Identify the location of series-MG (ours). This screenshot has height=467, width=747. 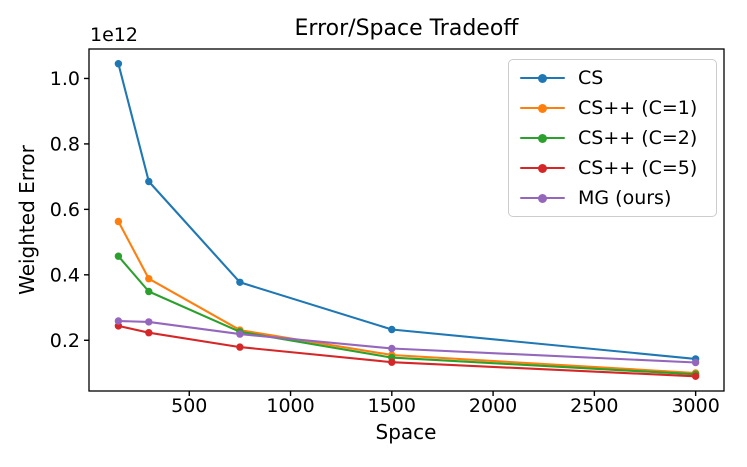
(407, 342).